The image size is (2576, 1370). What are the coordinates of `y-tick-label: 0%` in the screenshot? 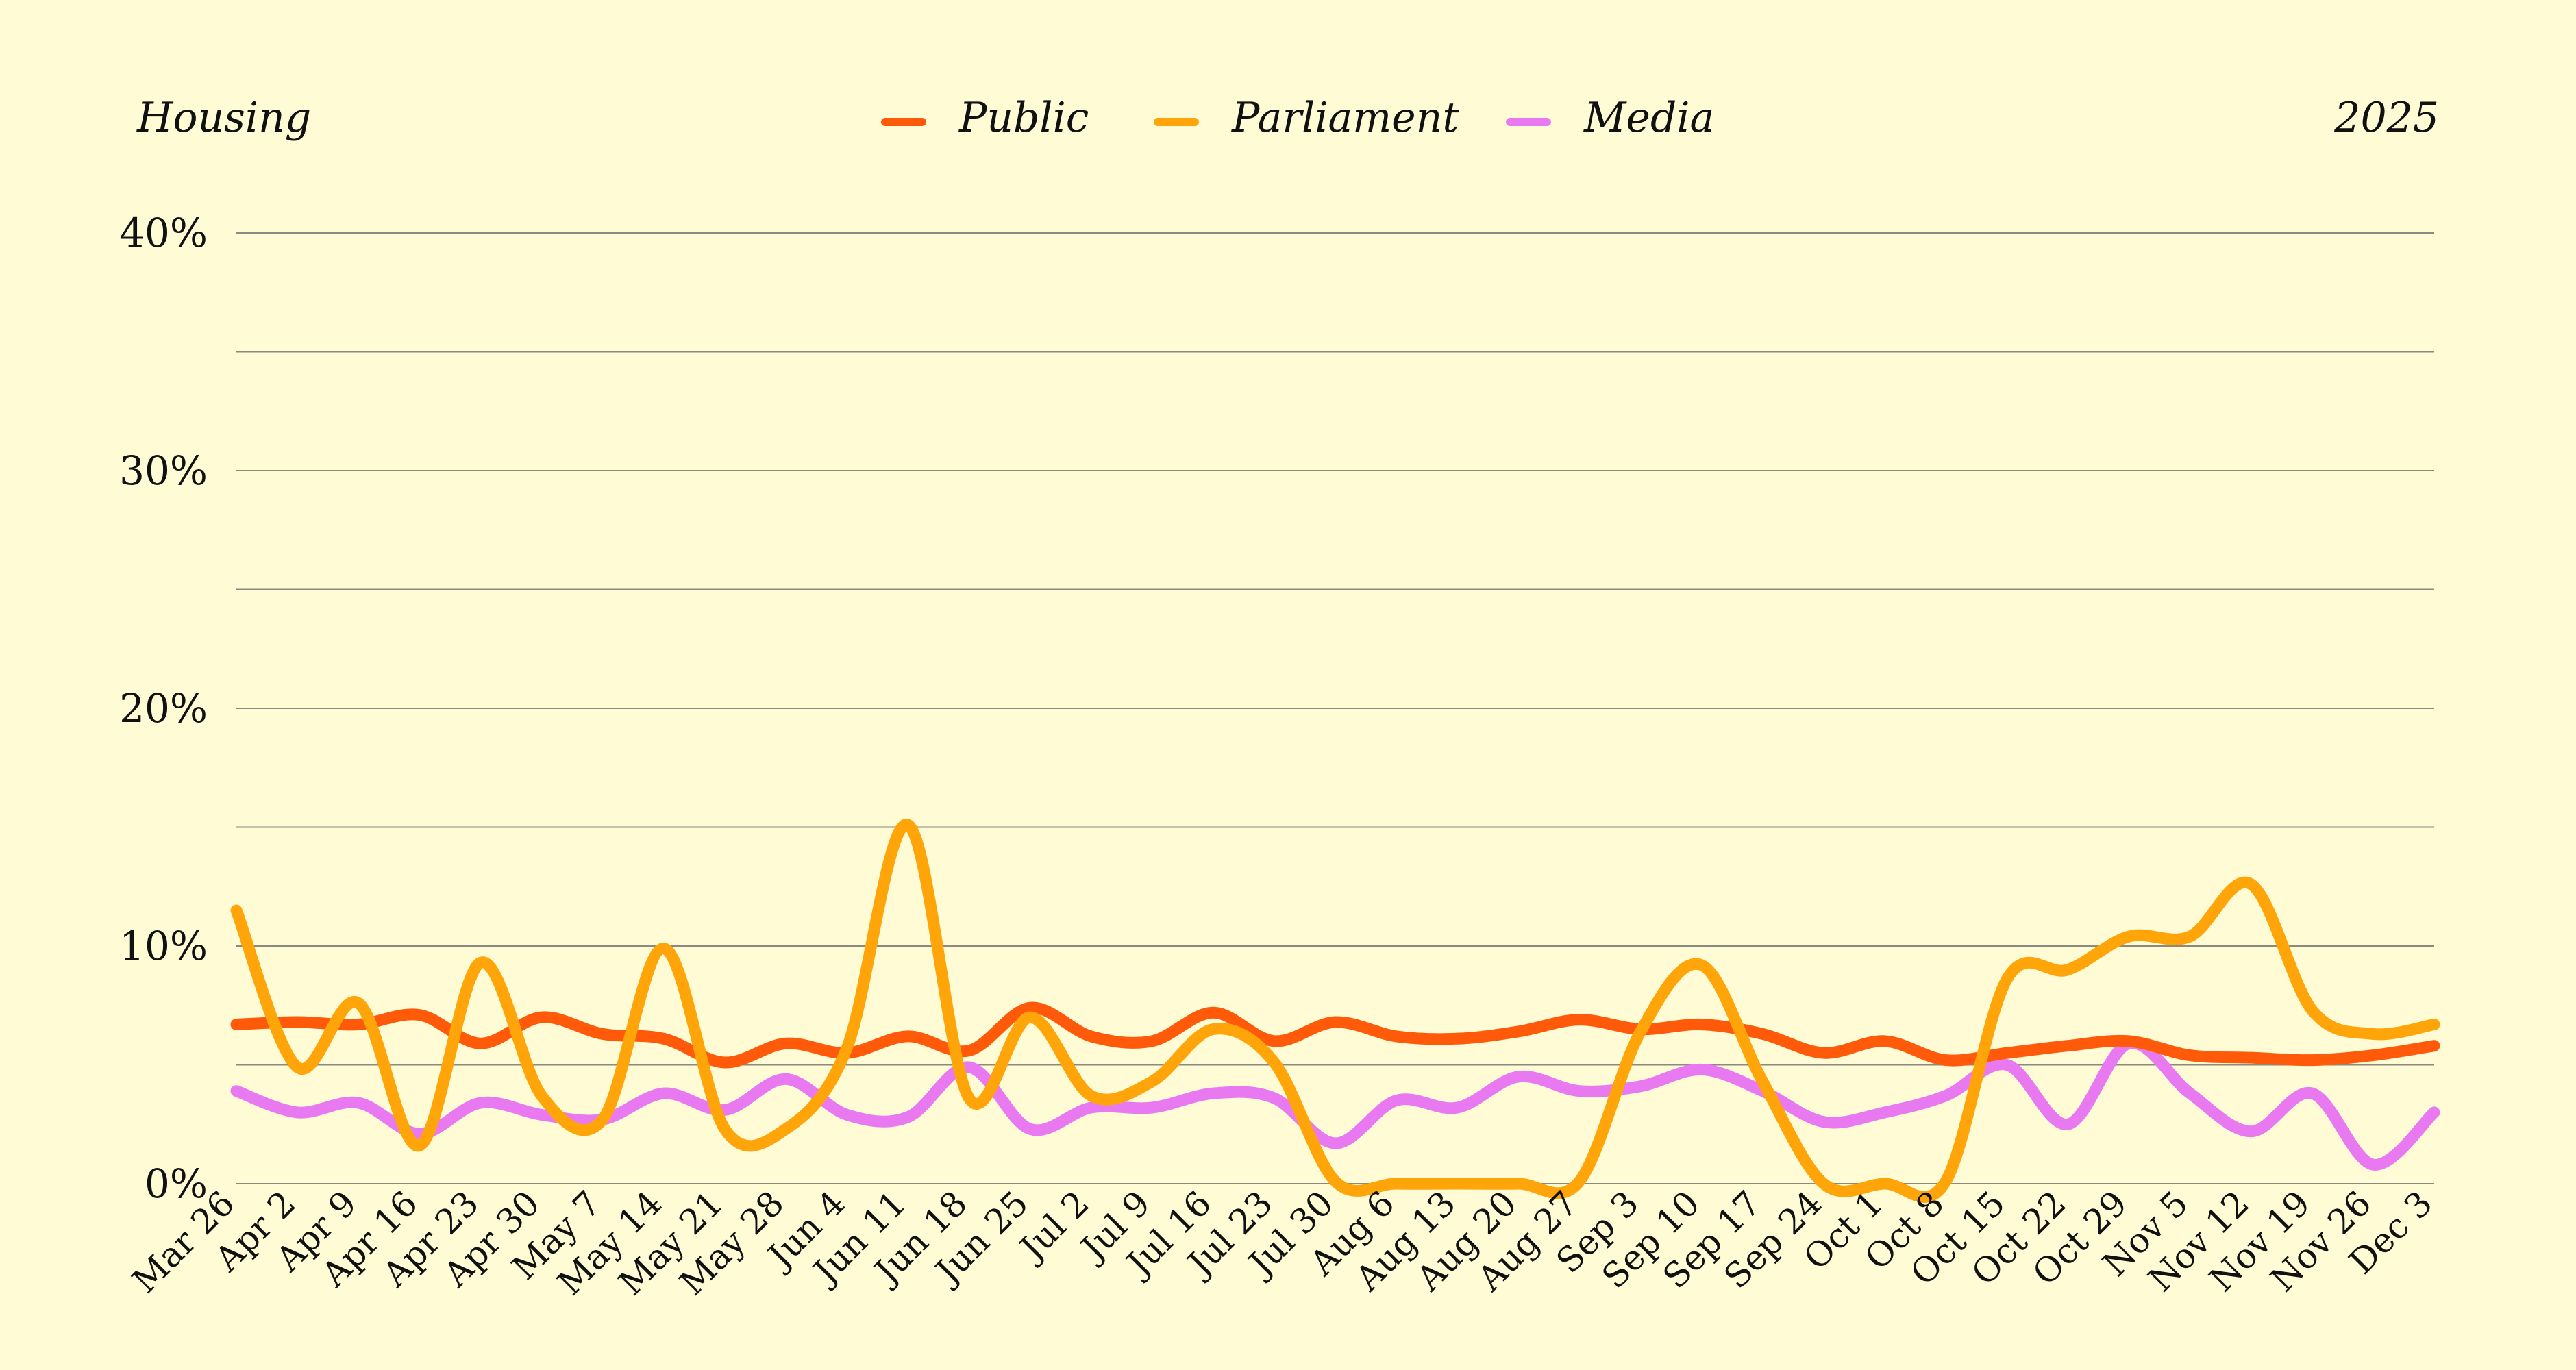 It's located at (176, 1183).